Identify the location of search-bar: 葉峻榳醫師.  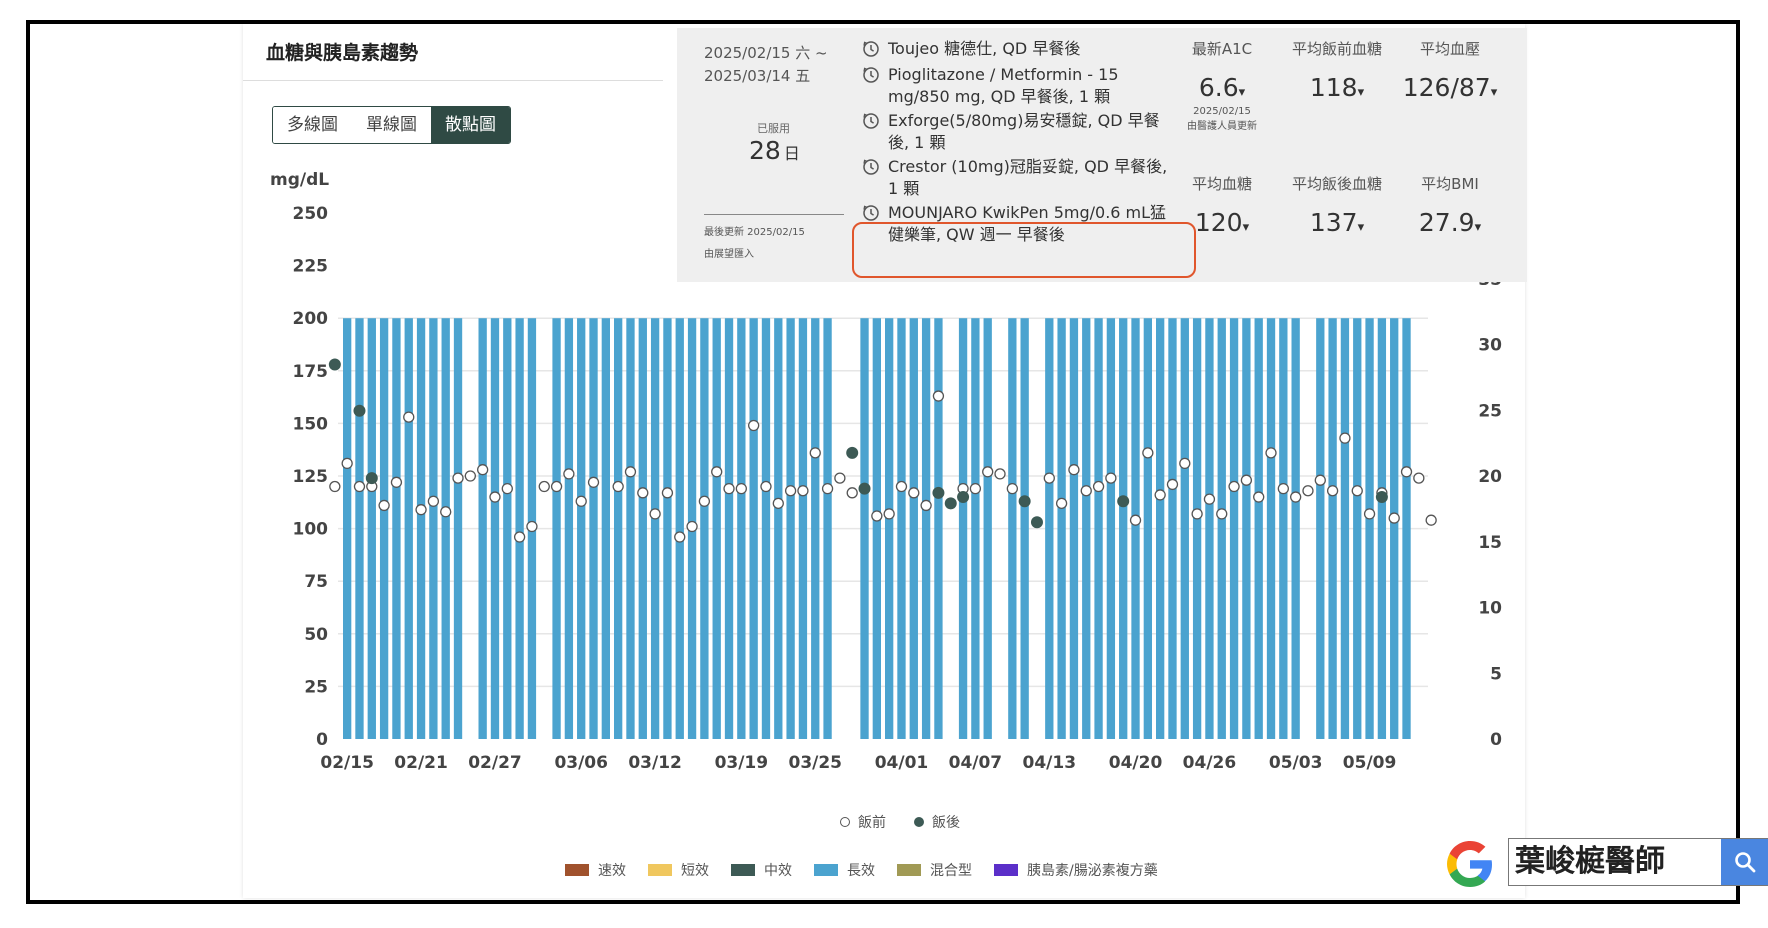
(1638, 862).